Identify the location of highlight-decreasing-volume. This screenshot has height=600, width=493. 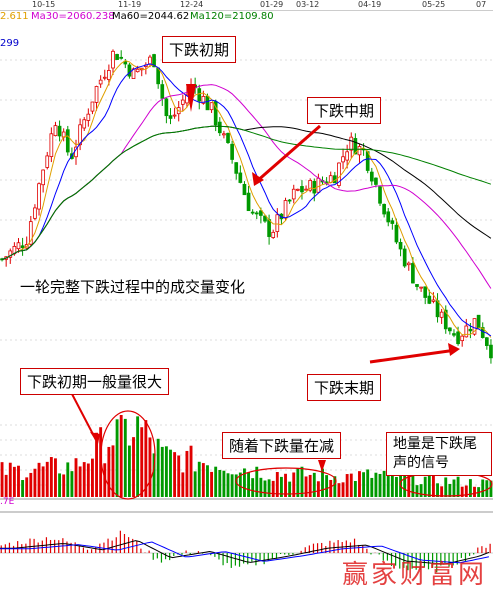
(286, 481).